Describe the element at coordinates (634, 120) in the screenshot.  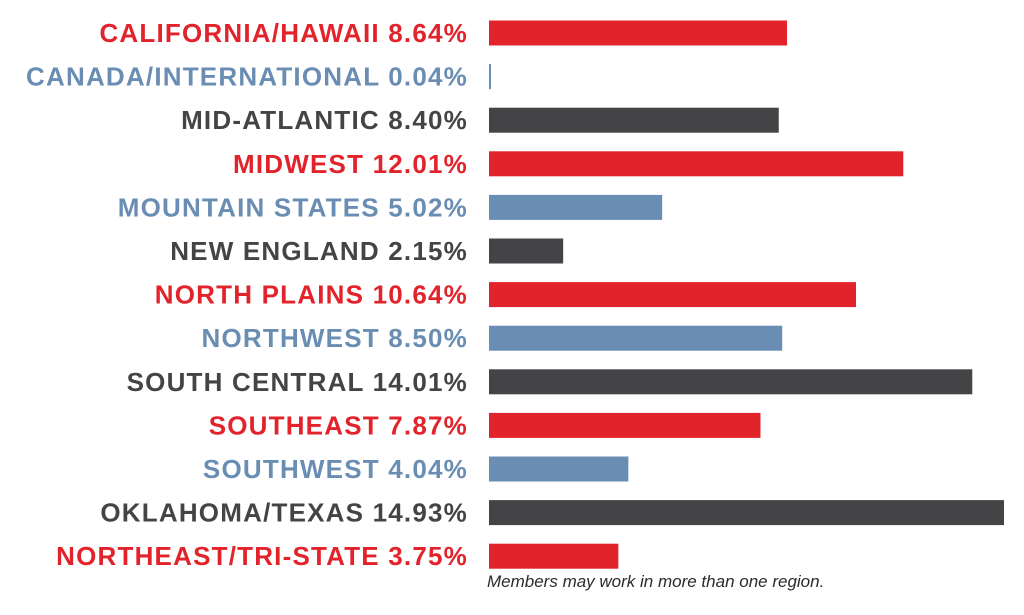
I see `bar-mid-atlantic` at that location.